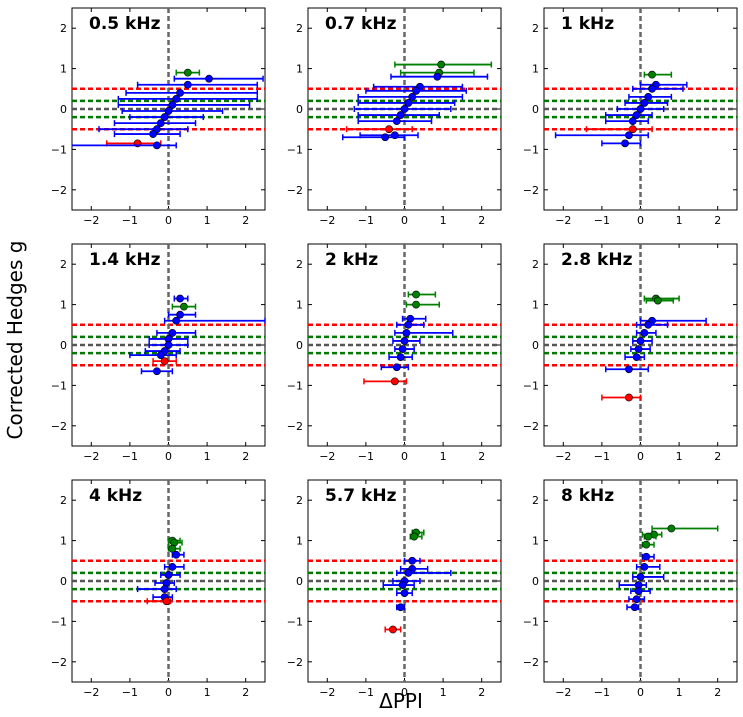  I want to click on panel: −2 −1 0 1 2 −2 −1 0 1 2 0.5 kHz, so click(158, 117).